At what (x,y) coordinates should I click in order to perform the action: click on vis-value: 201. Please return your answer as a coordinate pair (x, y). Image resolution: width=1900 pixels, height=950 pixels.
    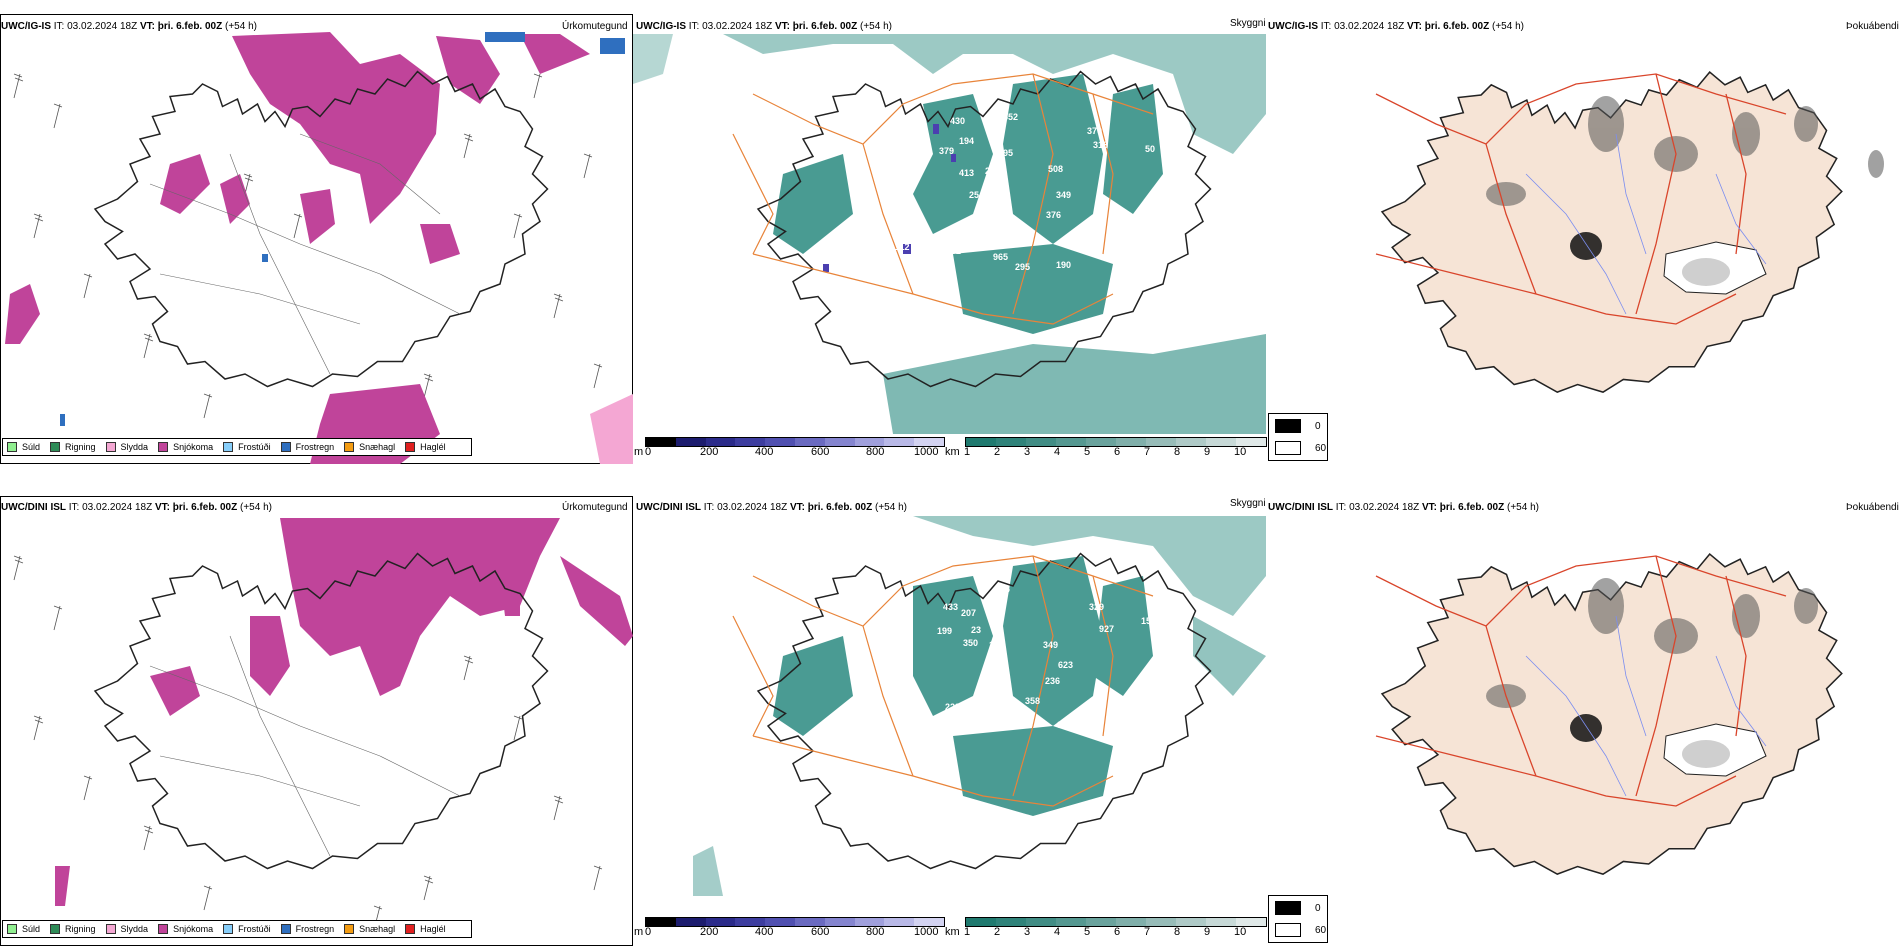
    Looking at the image, I should click on (967, 237).